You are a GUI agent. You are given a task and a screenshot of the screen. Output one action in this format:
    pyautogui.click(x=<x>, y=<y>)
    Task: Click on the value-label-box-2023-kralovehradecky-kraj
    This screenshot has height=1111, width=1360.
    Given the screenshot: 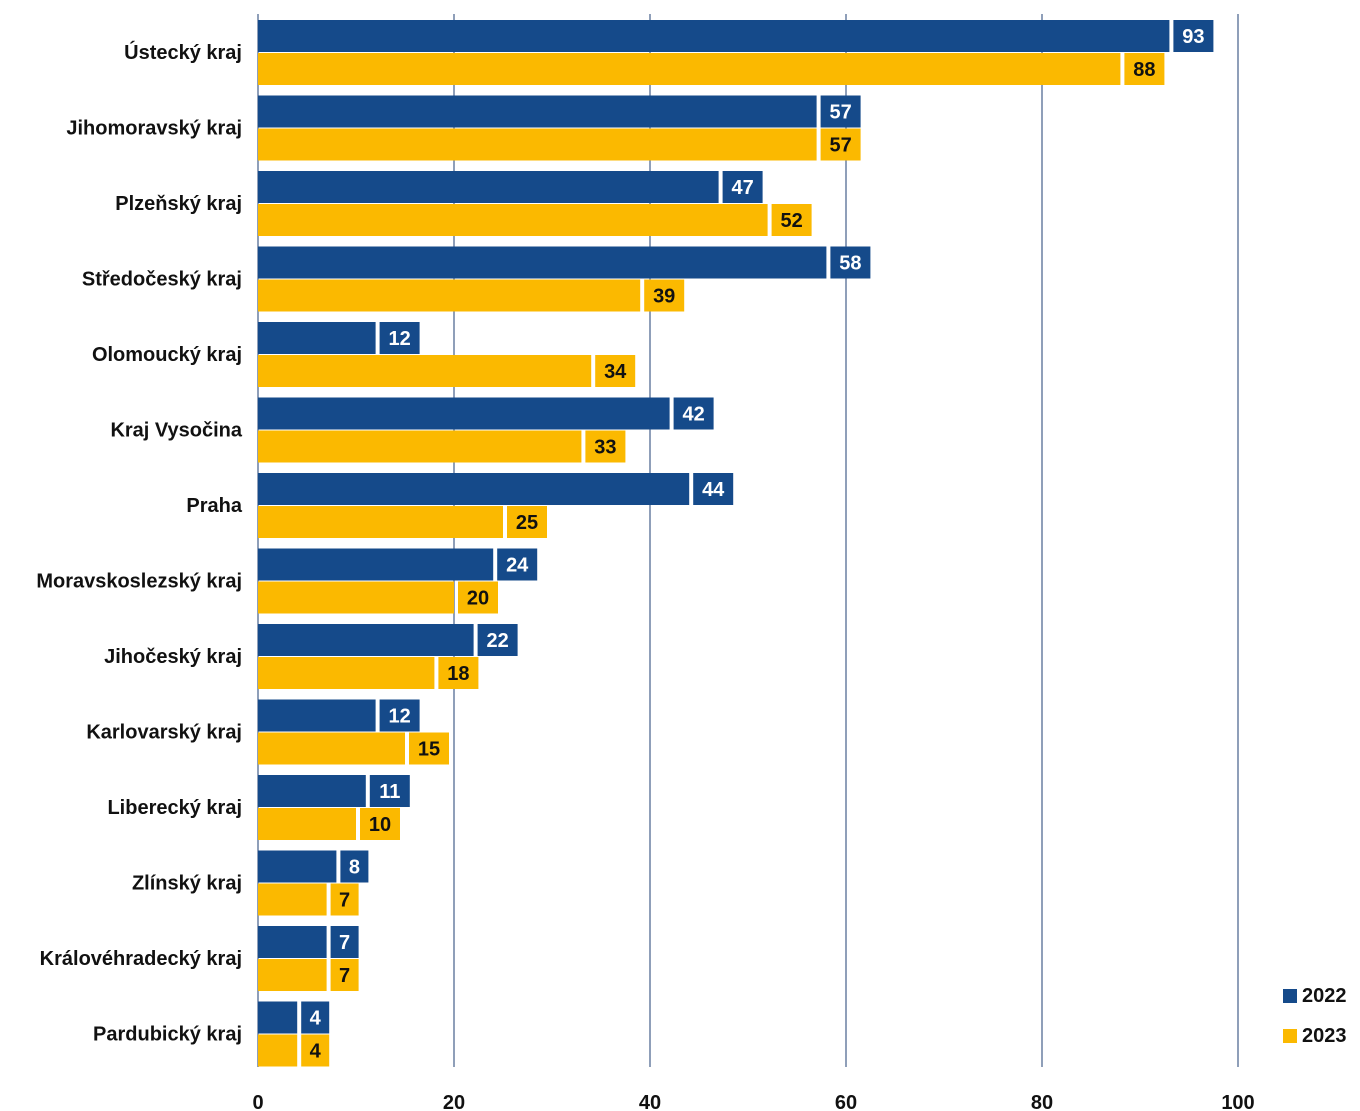 What is the action you would take?
    pyautogui.click(x=344, y=975)
    